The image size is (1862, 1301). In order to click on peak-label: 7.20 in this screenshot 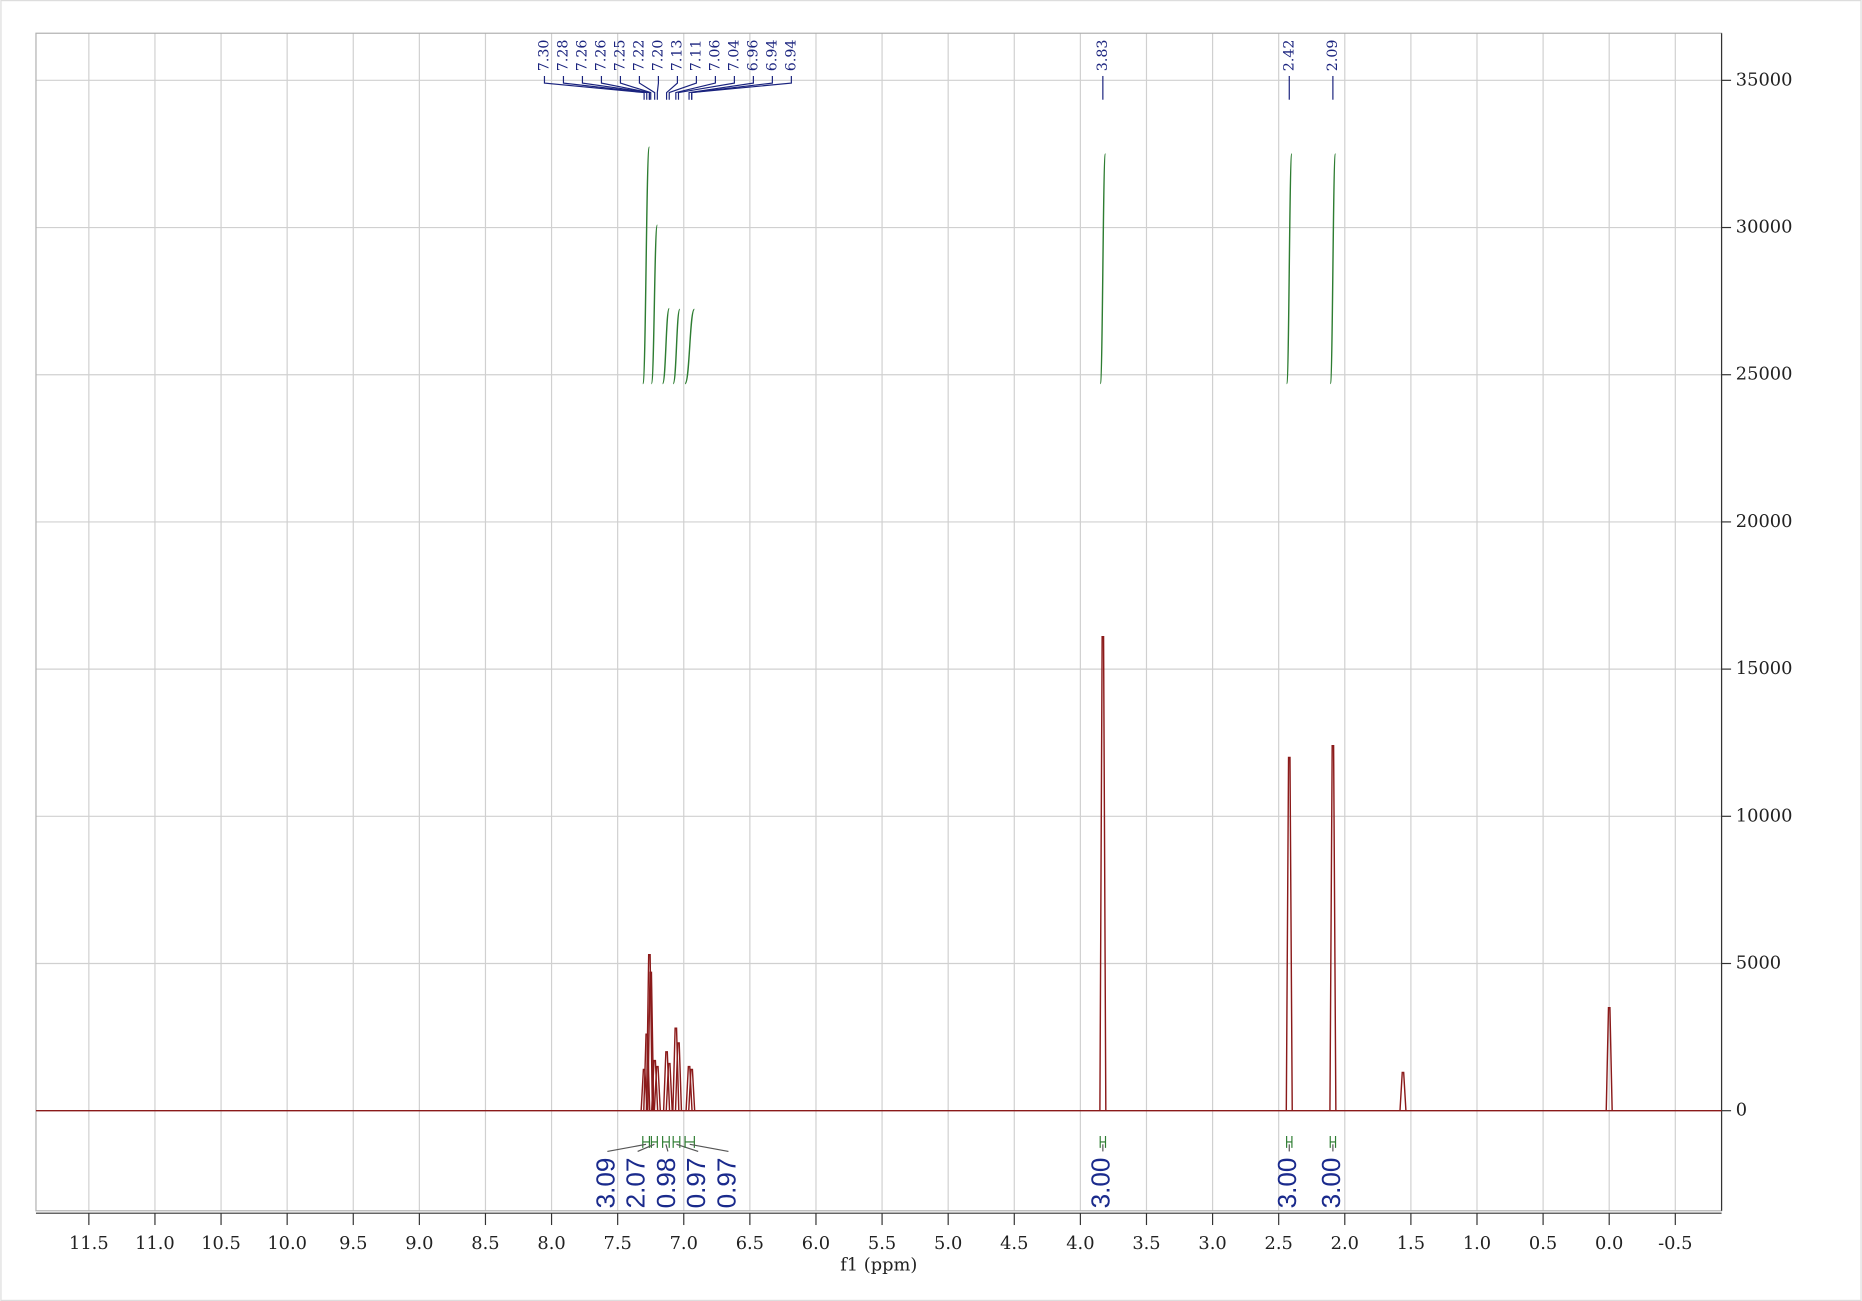, I will do `click(658, 56)`.